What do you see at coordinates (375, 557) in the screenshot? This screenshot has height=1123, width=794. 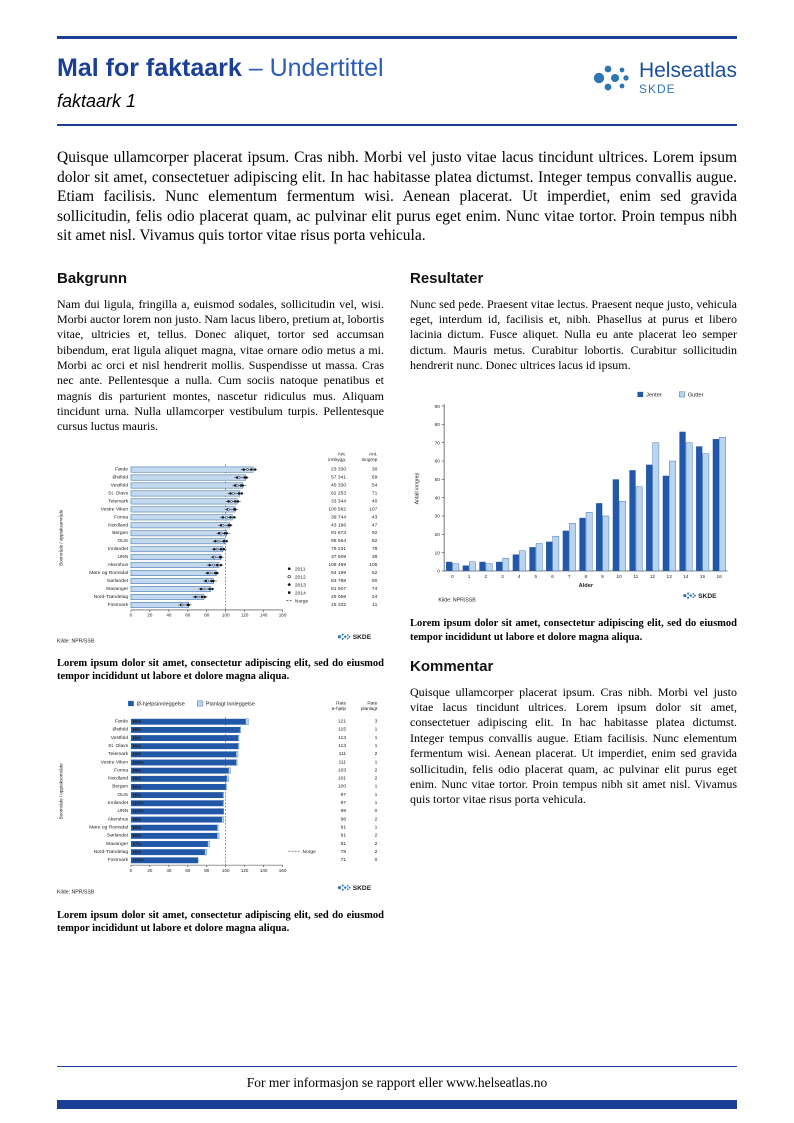 I see `svg-text: 38` at bounding box center [375, 557].